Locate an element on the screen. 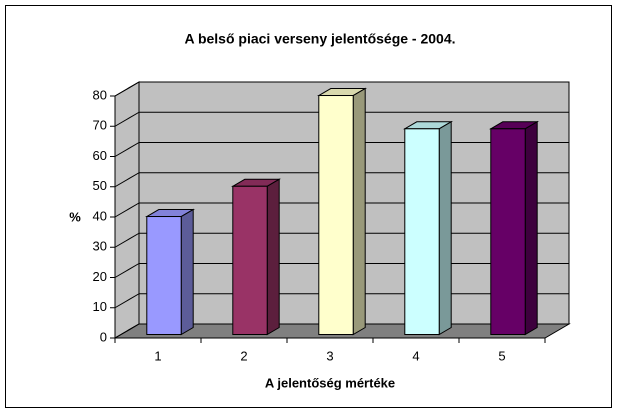  x-axis-label: A jelentőség mértéke is located at coordinates (330, 382).